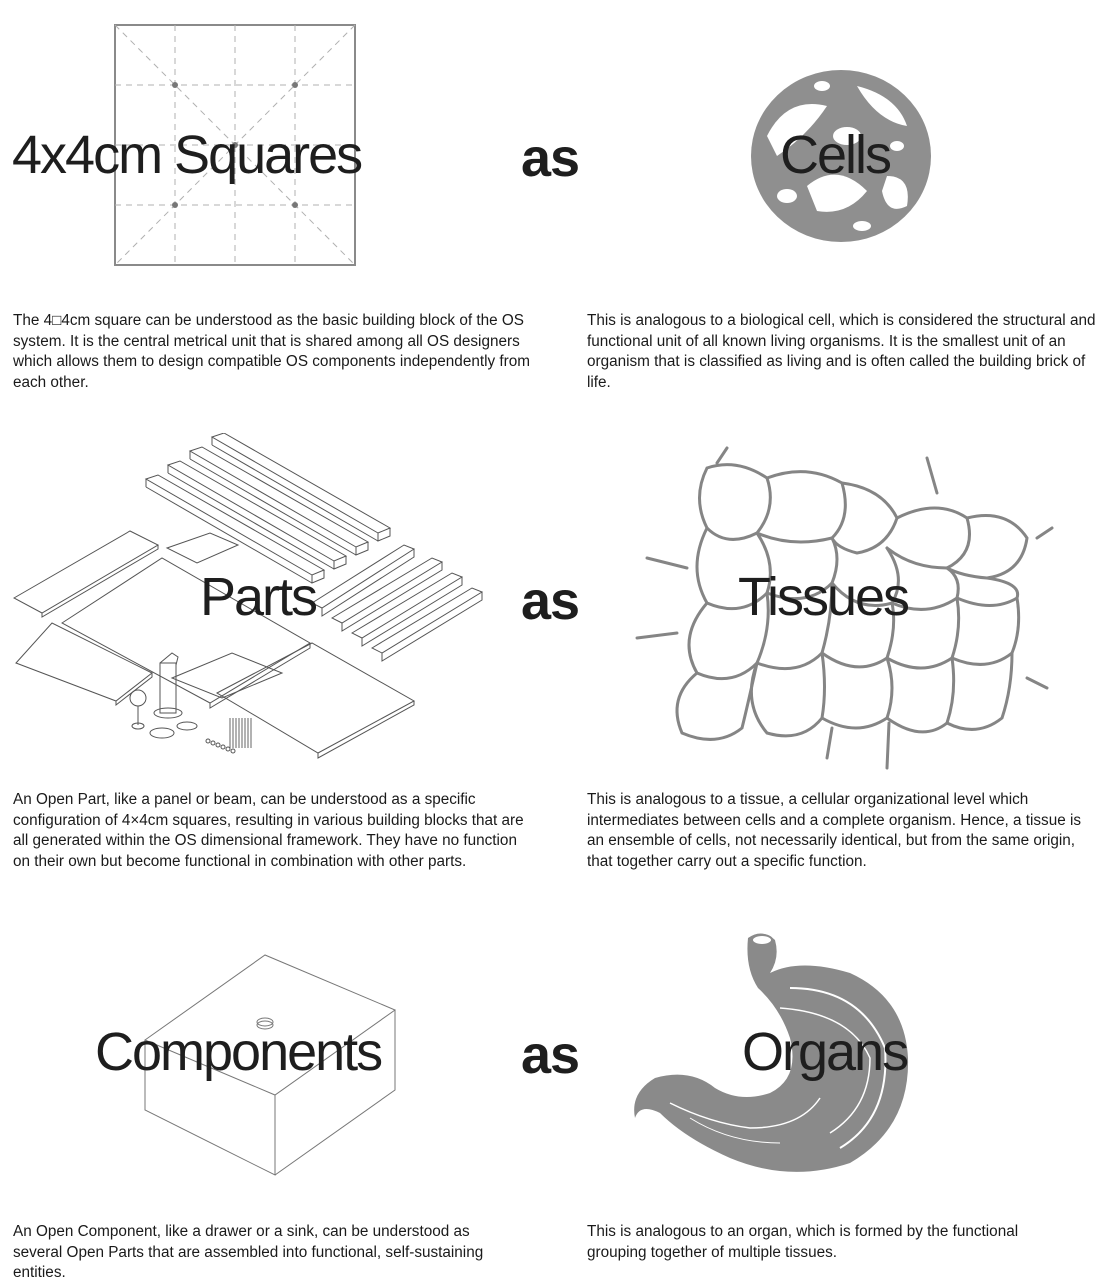  I want to click on box-component-icon, so click(270, 1065).